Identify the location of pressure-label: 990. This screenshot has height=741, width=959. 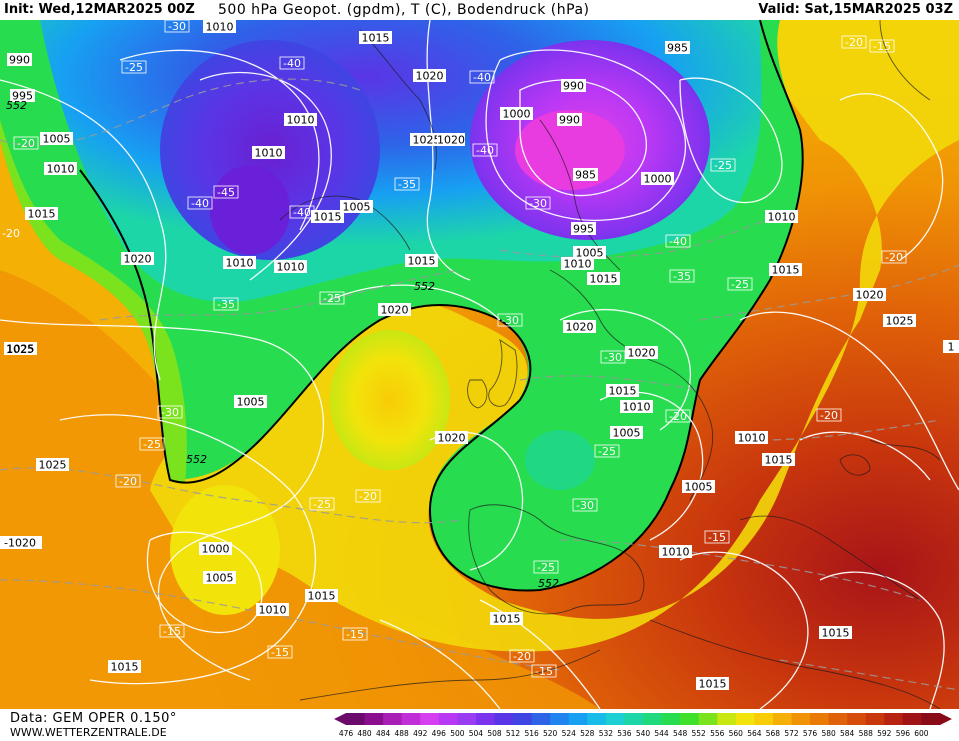
(573, 86).